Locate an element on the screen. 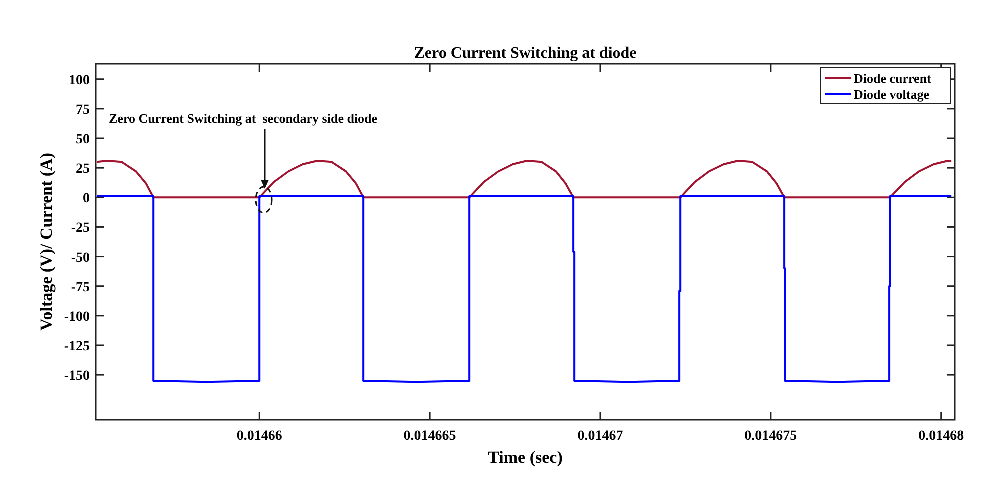 This screenshot has height=479, width=990. y-tick-label: -100 is located at coordinates (77, 317).